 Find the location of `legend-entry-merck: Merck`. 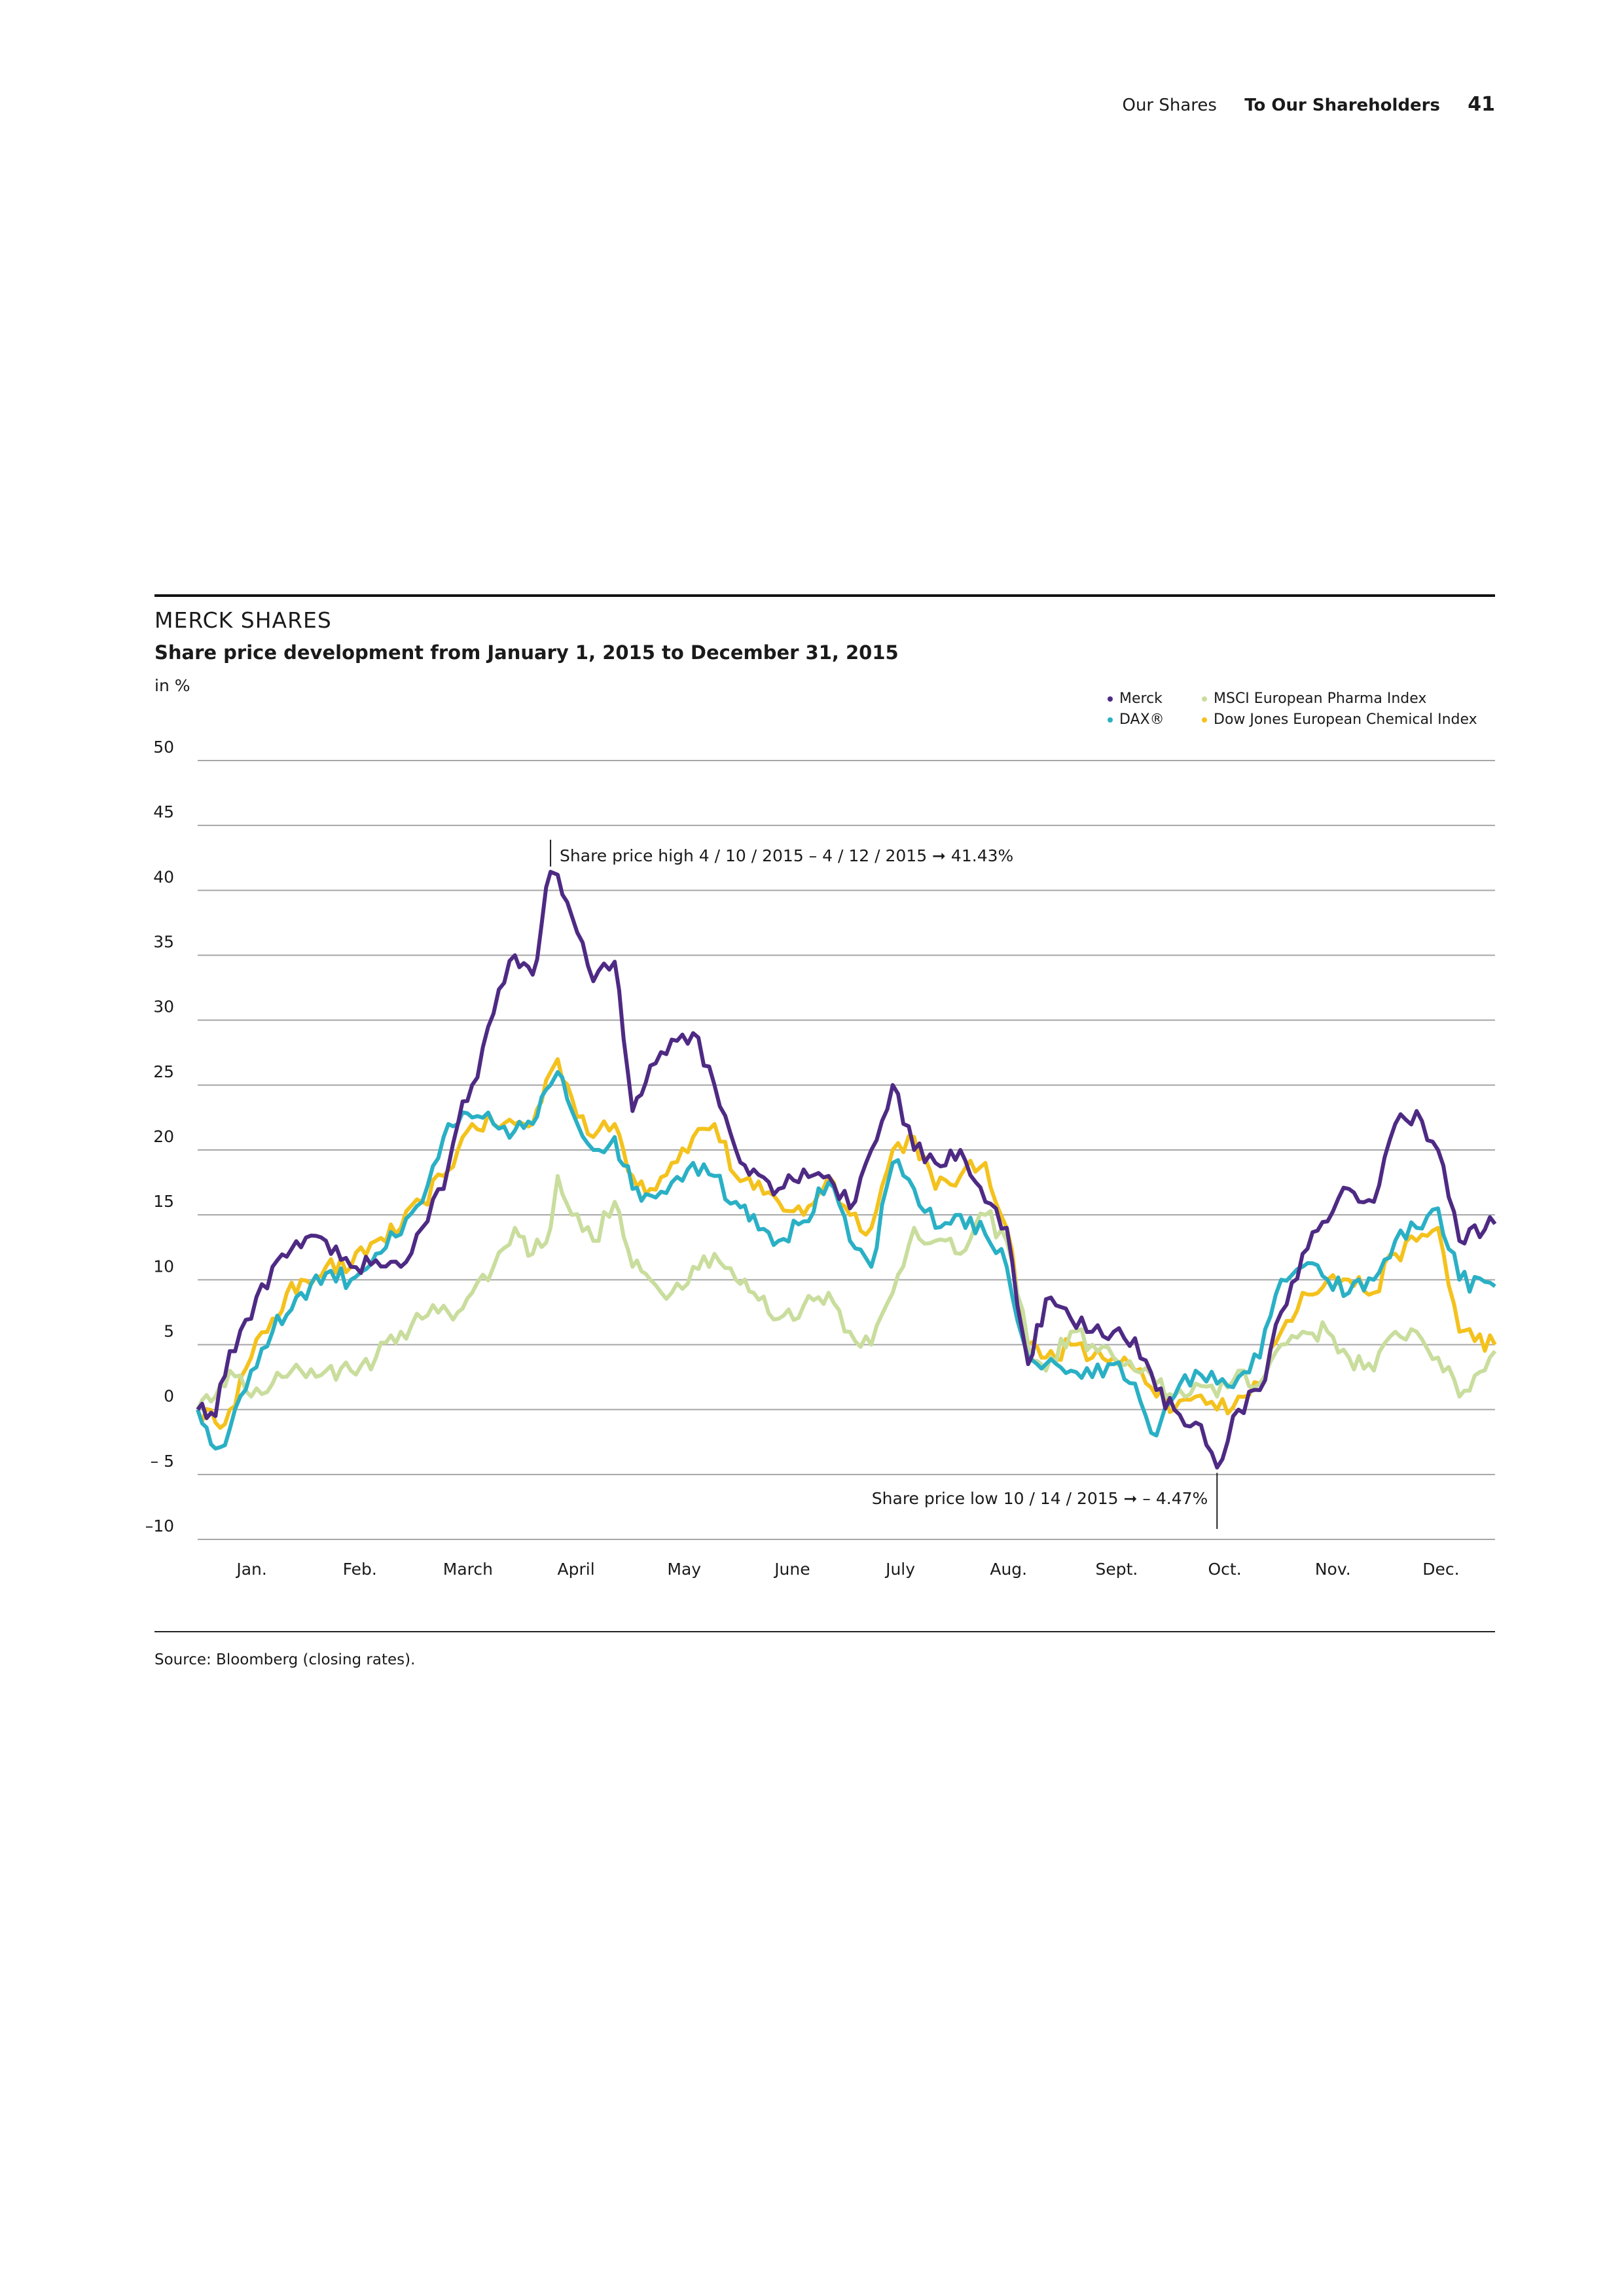

legend-entry-merck: Merck is located at coordinates (1136, 699).